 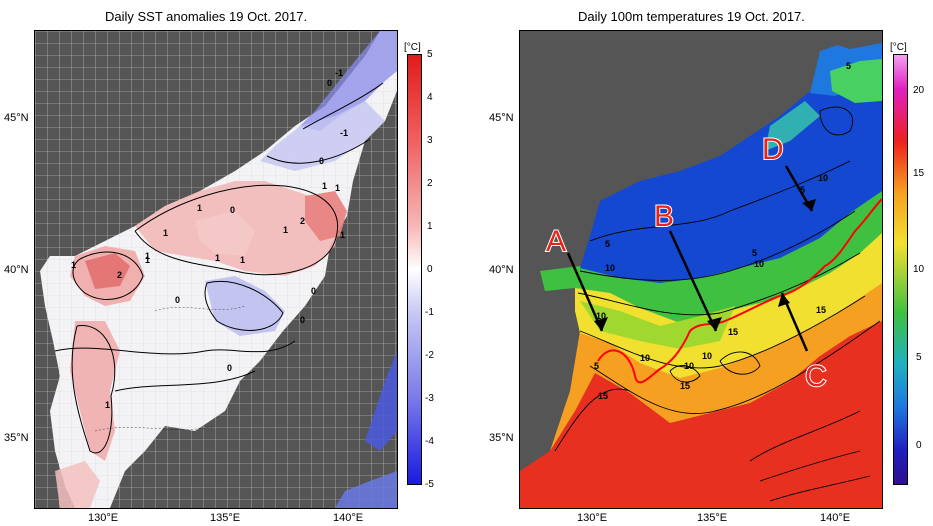 What do you see at coordinates (429, 484) in the screenshot?
I see `sst-cbar-label: -5` at bounding box center [429, 484].